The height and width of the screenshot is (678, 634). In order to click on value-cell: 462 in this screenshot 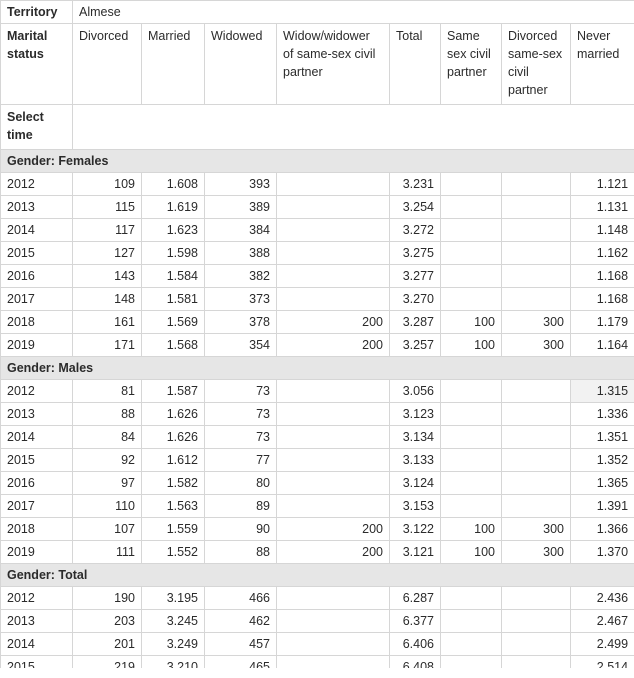, I will do `click(240, 621)`.